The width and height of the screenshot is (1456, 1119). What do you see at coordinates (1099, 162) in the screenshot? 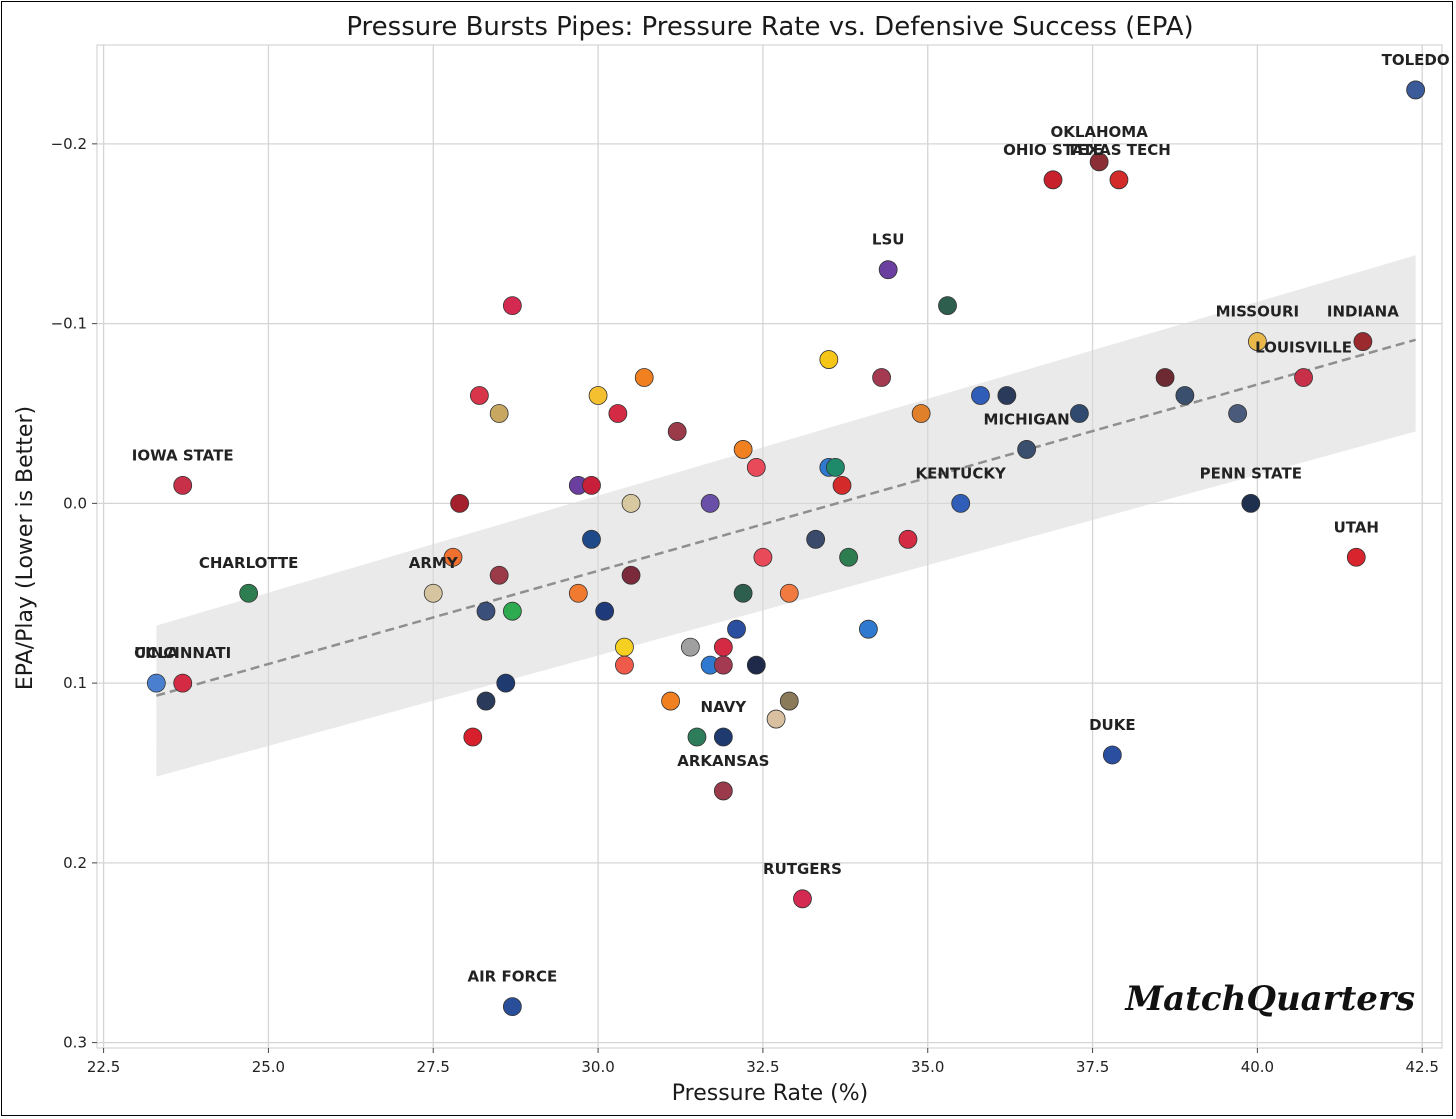
I see `point-oklahoma` at bounding box center [1099, 162].